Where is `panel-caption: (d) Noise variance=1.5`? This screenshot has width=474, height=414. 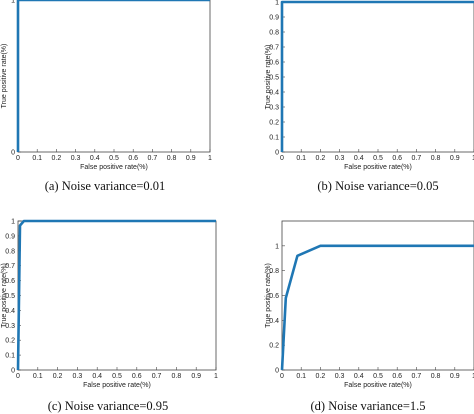
panel-caption: (d) Noise variance=1.5 is located at coordinates (368, 406).